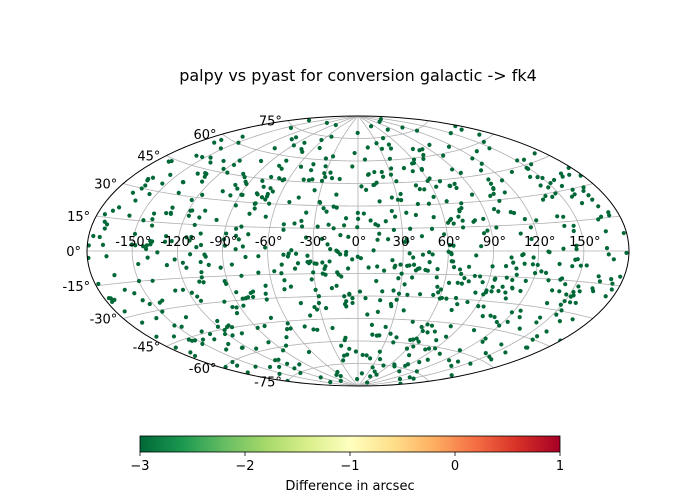 The width and height of the screenshot is (700, 500). Describe the element at coordinates (78, 217) in the screenshot. I see `lat-tick-label: 15°` at that location.